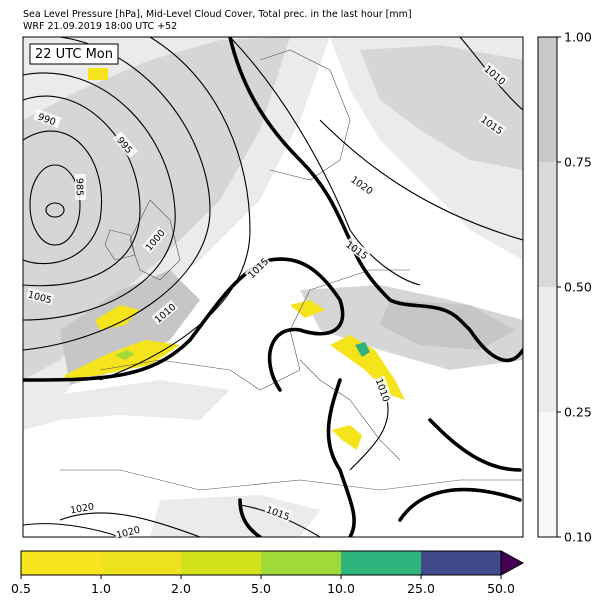  What do you see at coordinates (501, 588) in the screenshot?
I see `colorbar-tick-label: 50.0` at bounding box center [501, 588].